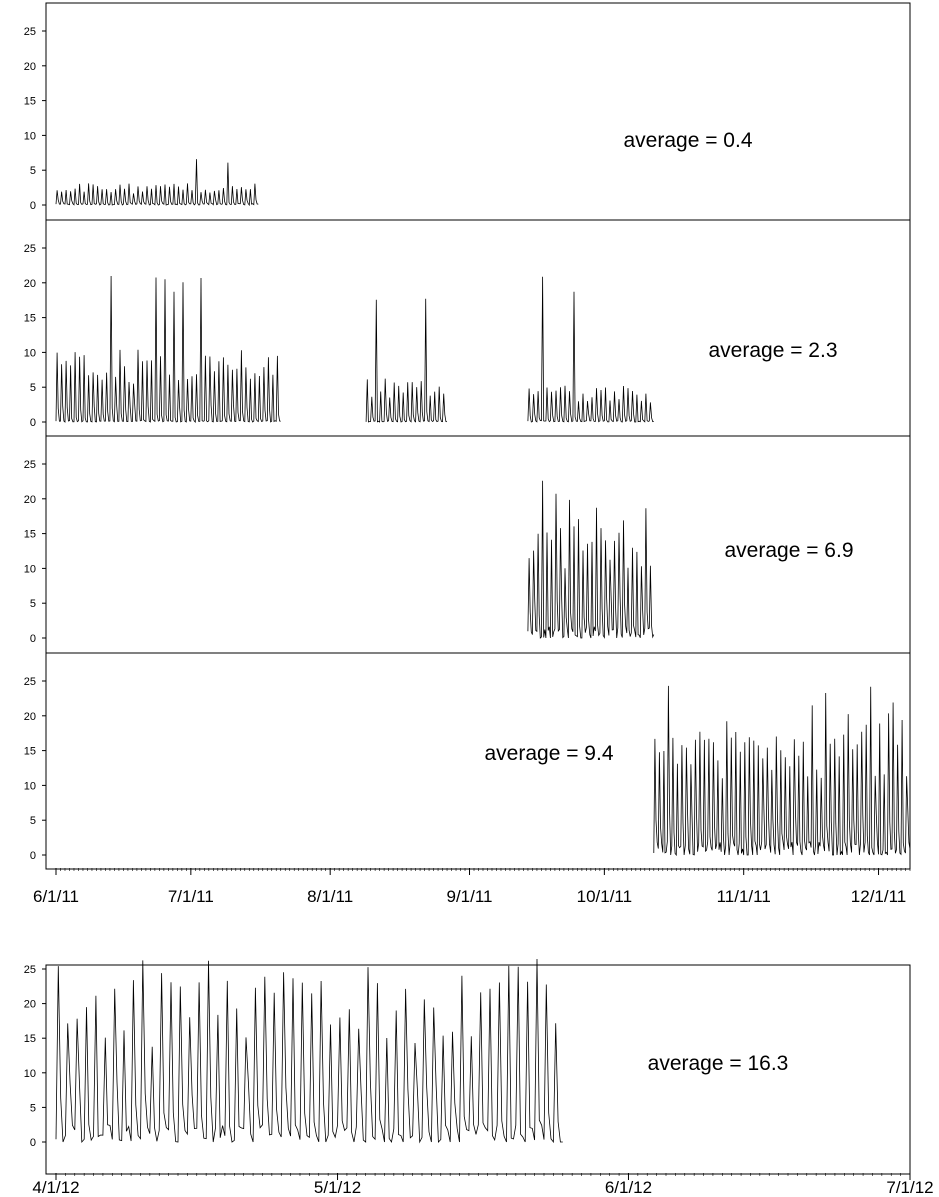 This screenshot has height=1197, width=939. Describe the element at coordinates (191, 896) in the screenshot. I see `x-tick-label: 7/1/11` at that location.